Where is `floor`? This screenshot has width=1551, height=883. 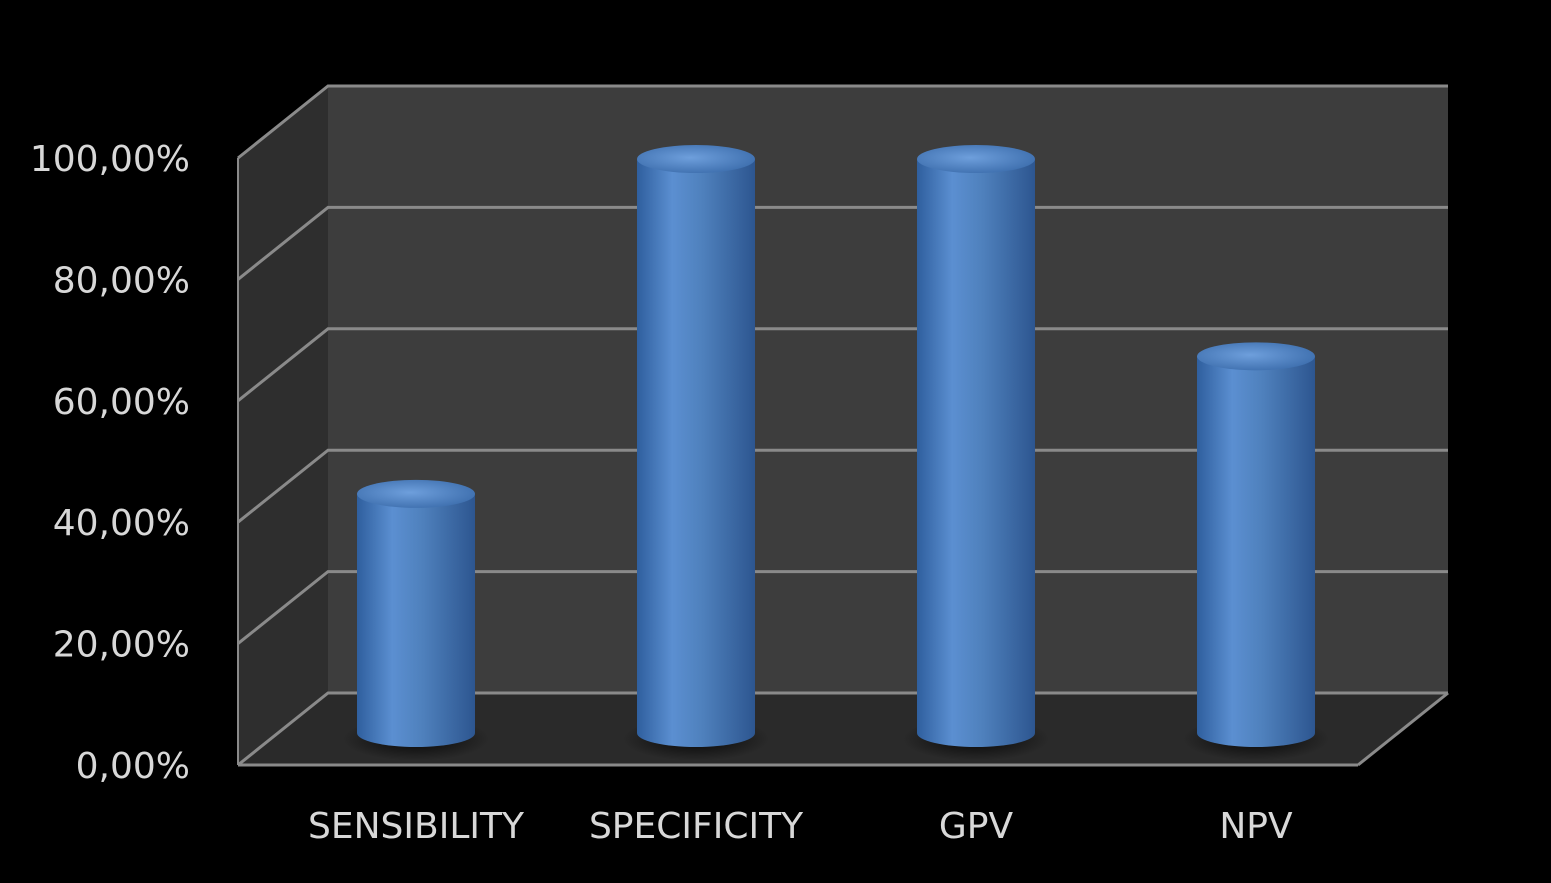
floor is located at coordinates (843, 729).